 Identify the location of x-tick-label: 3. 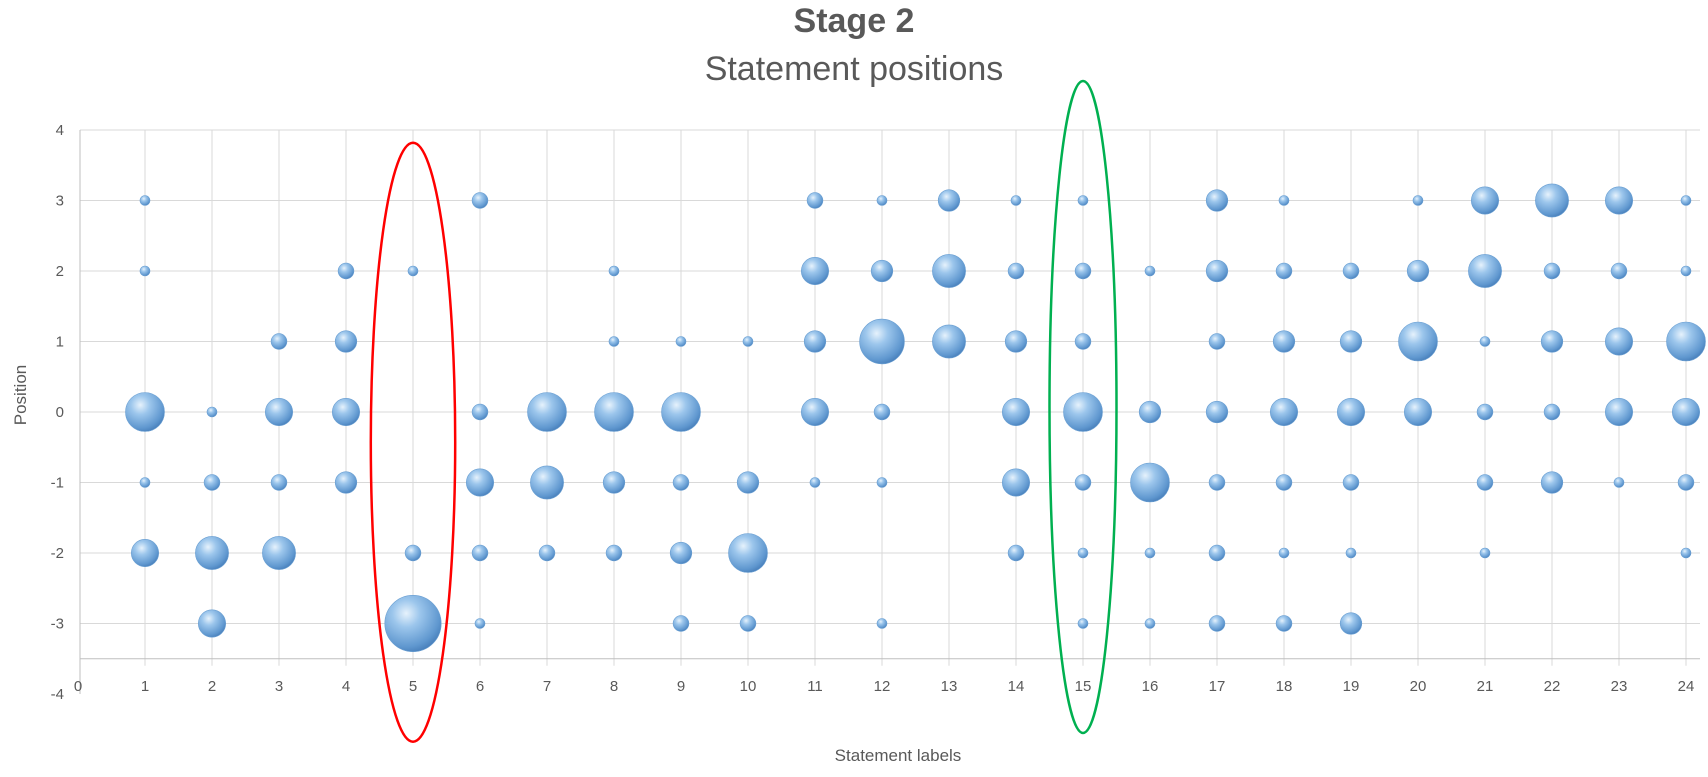
(279, 686).